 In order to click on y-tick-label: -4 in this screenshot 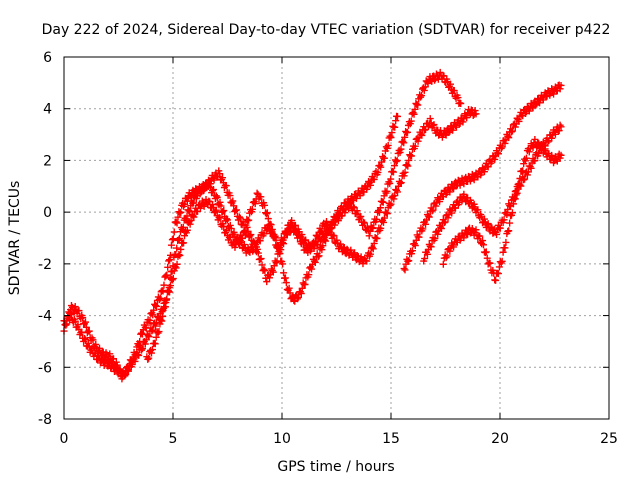, I will do `click(45, 317)`.